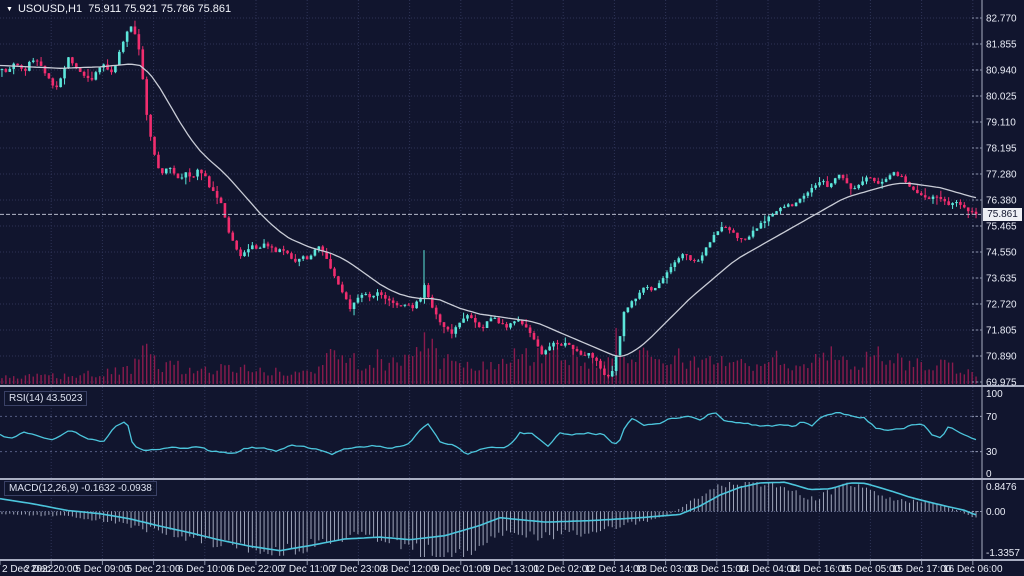  Describe the element at coordinates (996, 512) in the screenshot. I see `macd-axis-label: 0.00` at that location.